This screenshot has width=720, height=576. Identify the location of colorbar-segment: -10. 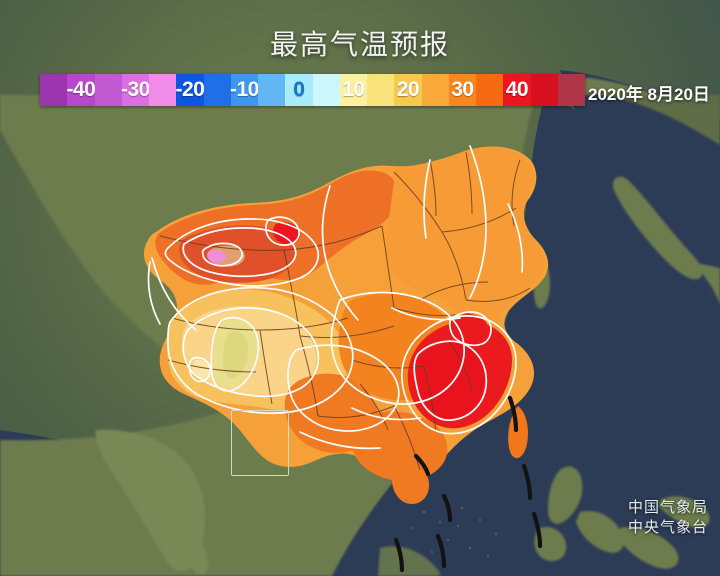
(244, 90).